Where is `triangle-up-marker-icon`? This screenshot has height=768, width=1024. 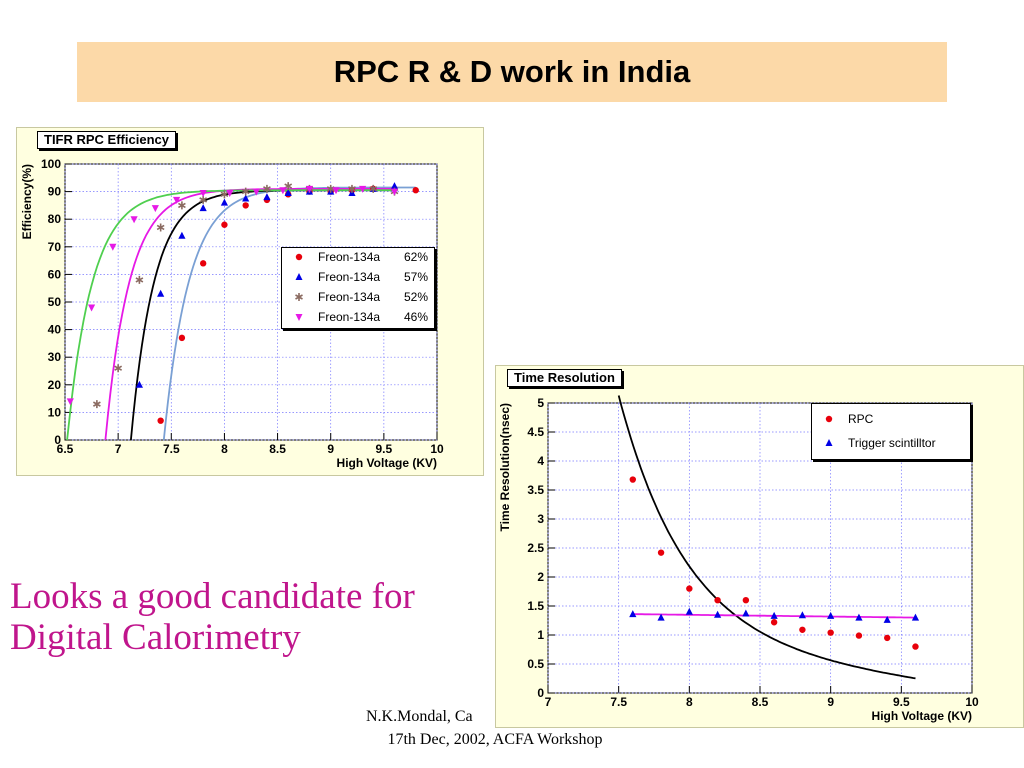 triangle-up-marker-icon is located at coordinates (829, 442).